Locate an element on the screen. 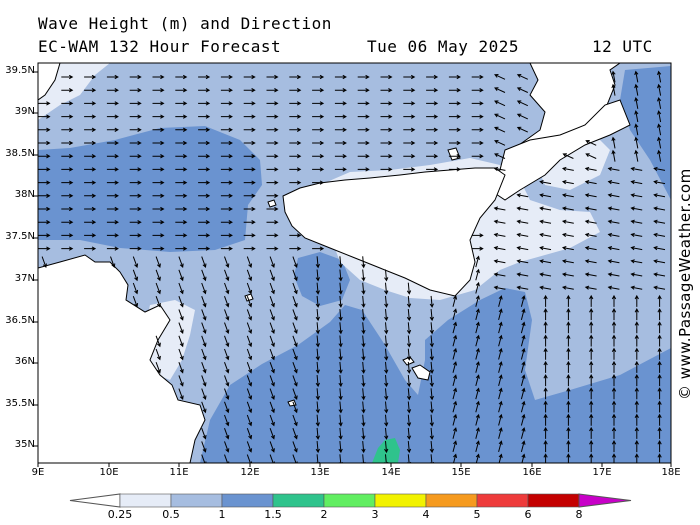 The height and width of the screenshot is (525, 700). lon-label: 11E is located at coordinates (179, 472).